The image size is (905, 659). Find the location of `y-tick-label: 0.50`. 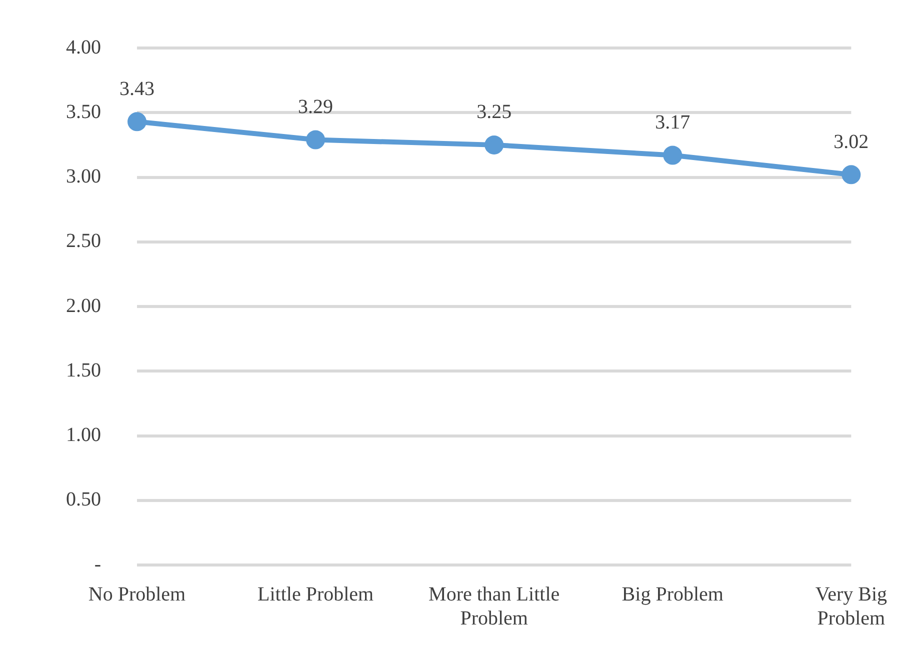

y-tick-label: 0.50 is located at coordinates (83, 499).